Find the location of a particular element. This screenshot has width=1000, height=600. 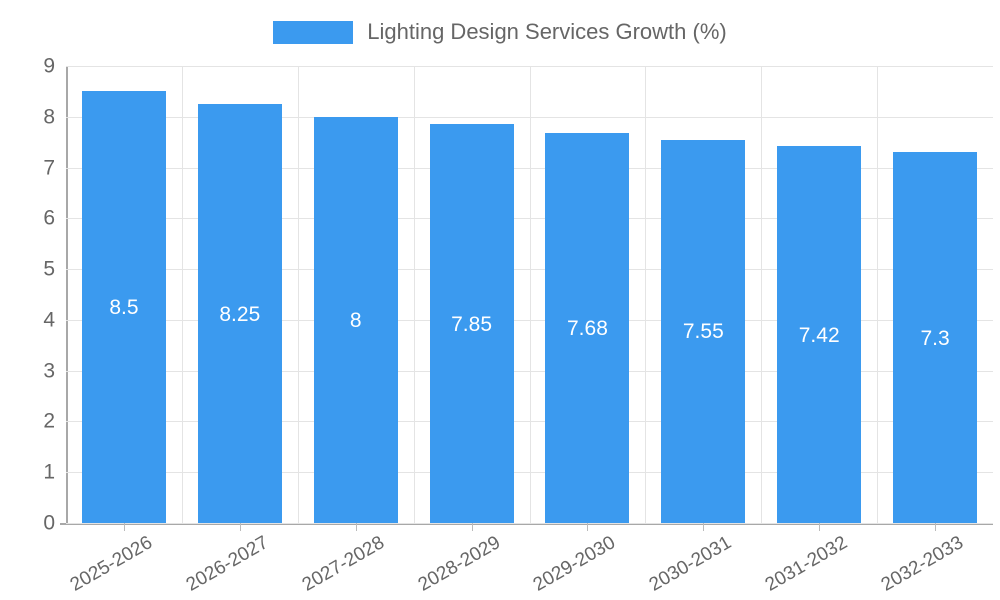

y-axis-tick-label: 3 is located at coordinates (49, 371).